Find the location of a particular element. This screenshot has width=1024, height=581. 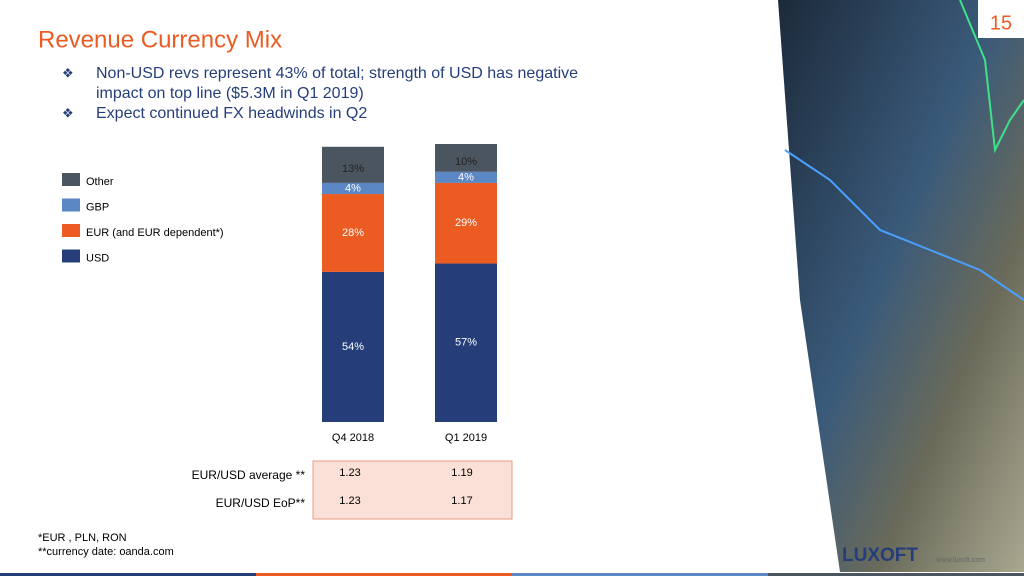

table-box is located at coordinates (412, 490).